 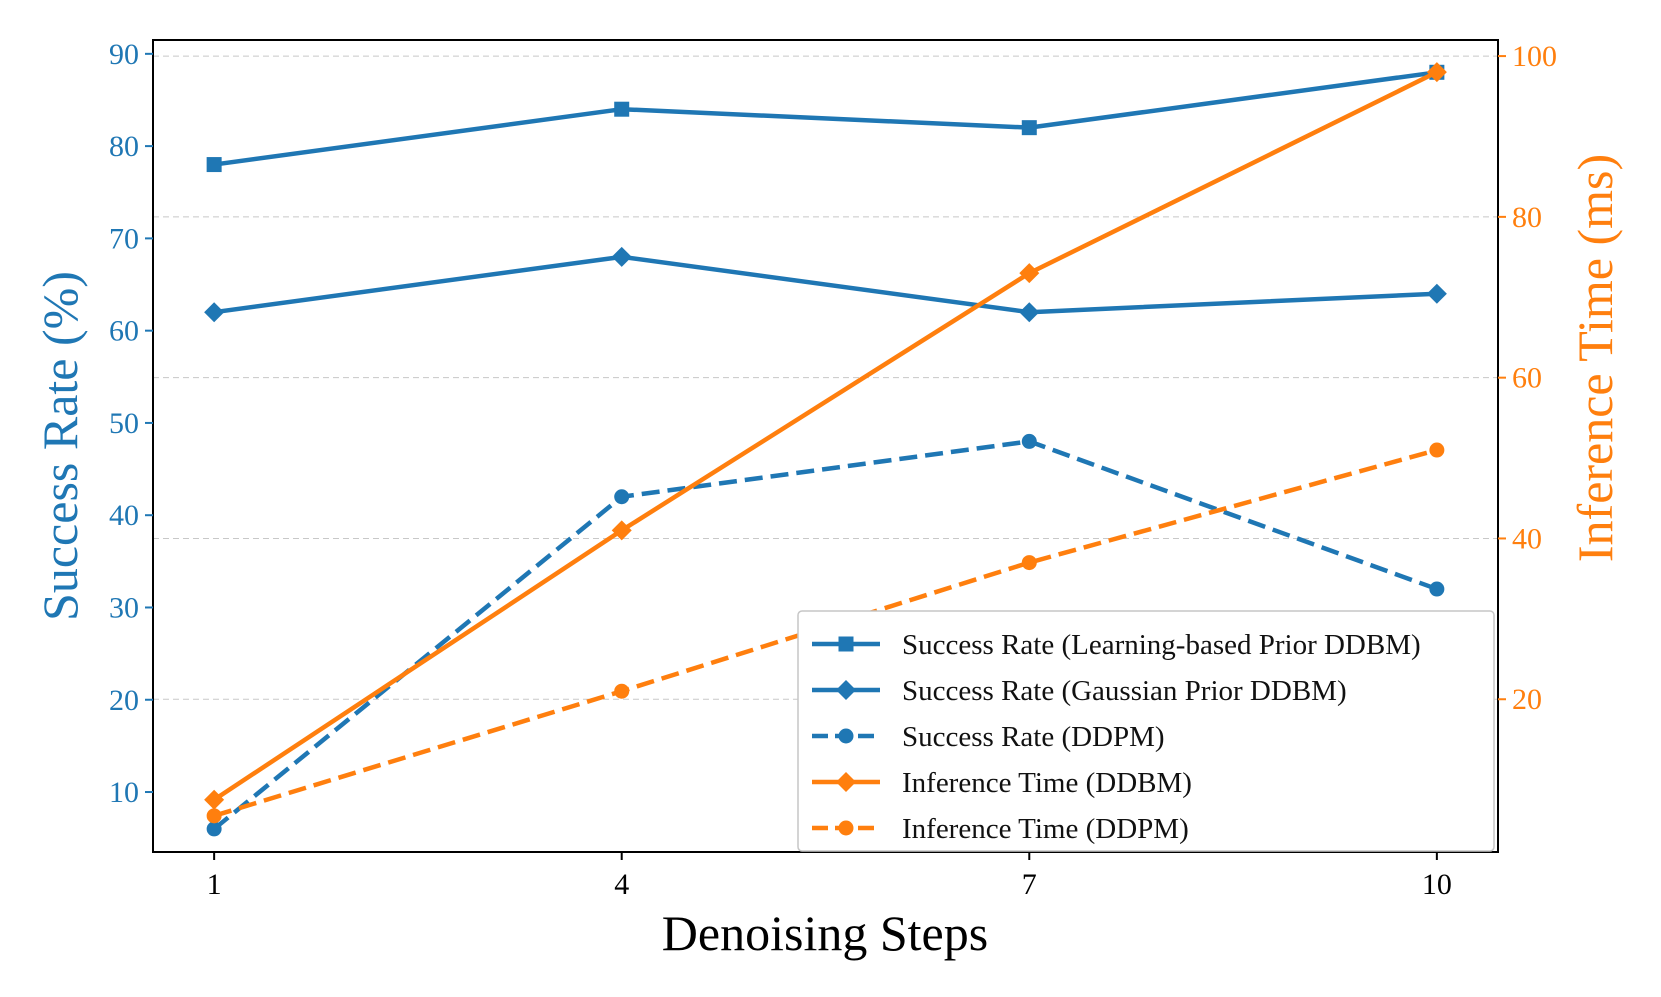 What do you see at coordinates (60, 446) in the screenshot?
I see `y-axis-label: Success Rate (%)` at bounding box center [60, 446].